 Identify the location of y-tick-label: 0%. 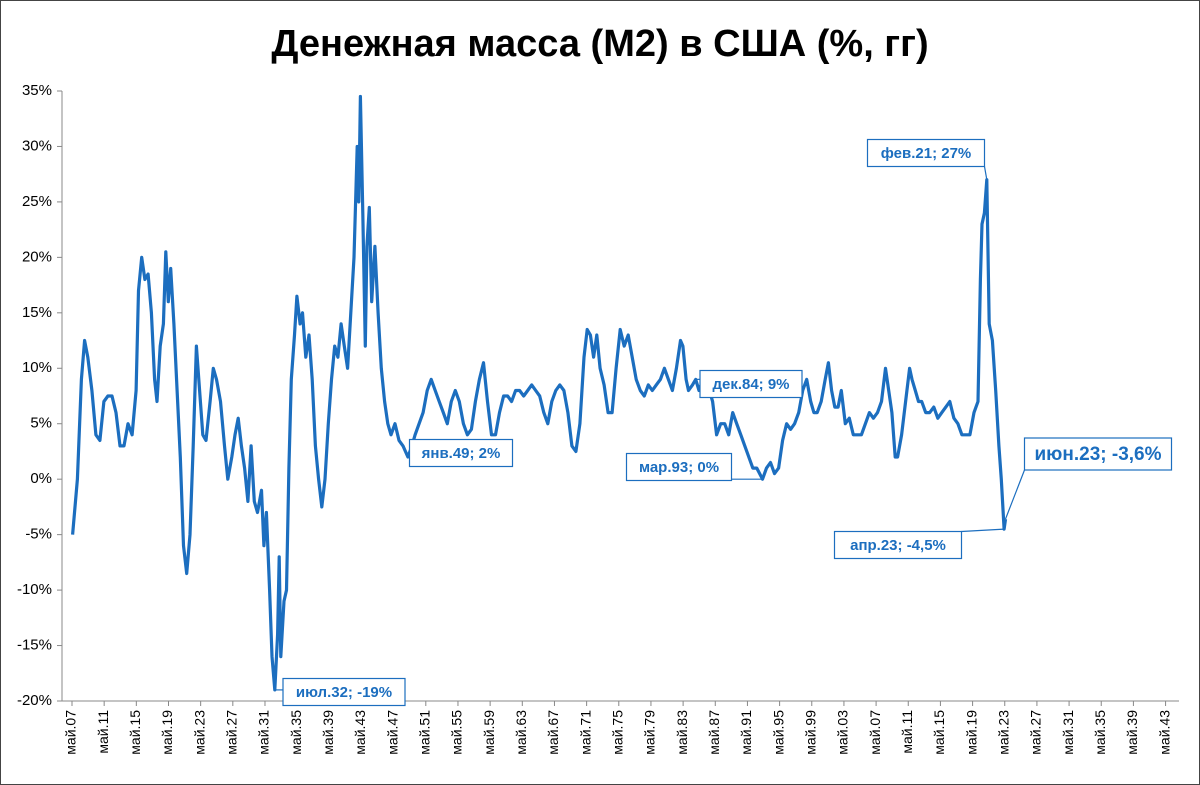
(41, 478).